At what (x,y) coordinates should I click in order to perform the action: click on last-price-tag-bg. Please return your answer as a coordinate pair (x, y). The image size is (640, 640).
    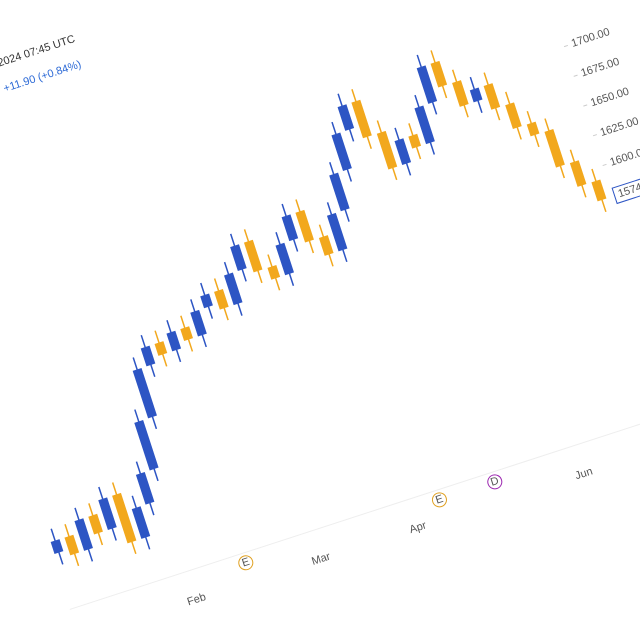
    Looking at the image, I should click on (625, 190).